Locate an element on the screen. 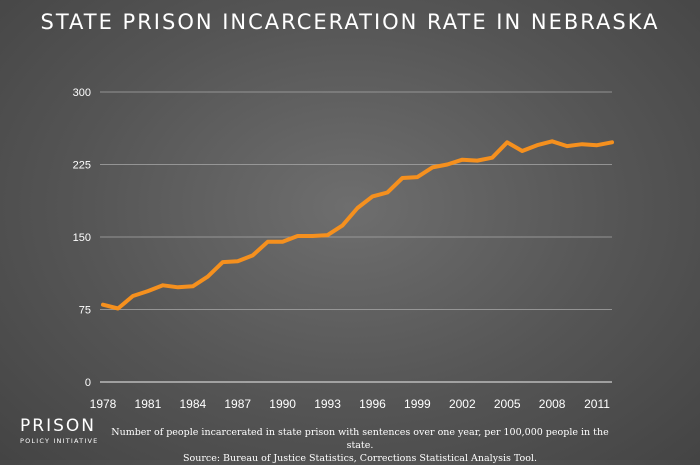 This screenshot has height=465, width=700. prison-policy-initiative-logo: PRISON POLICY INITIATIVE is located at coordinates (59, 431).